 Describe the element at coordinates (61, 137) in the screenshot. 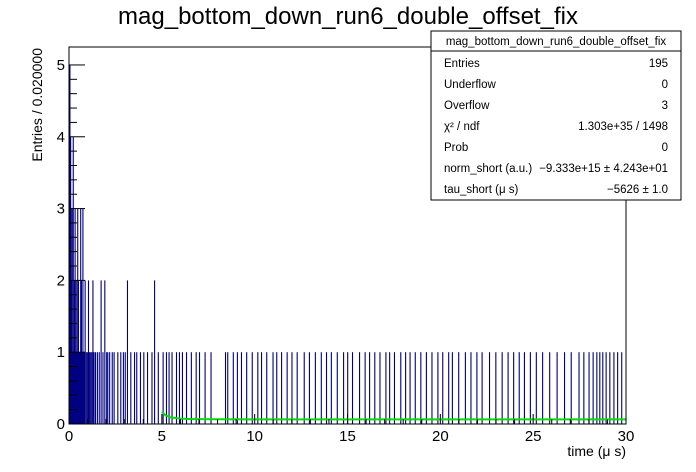

I see `y-tick-label: 4` at that location.